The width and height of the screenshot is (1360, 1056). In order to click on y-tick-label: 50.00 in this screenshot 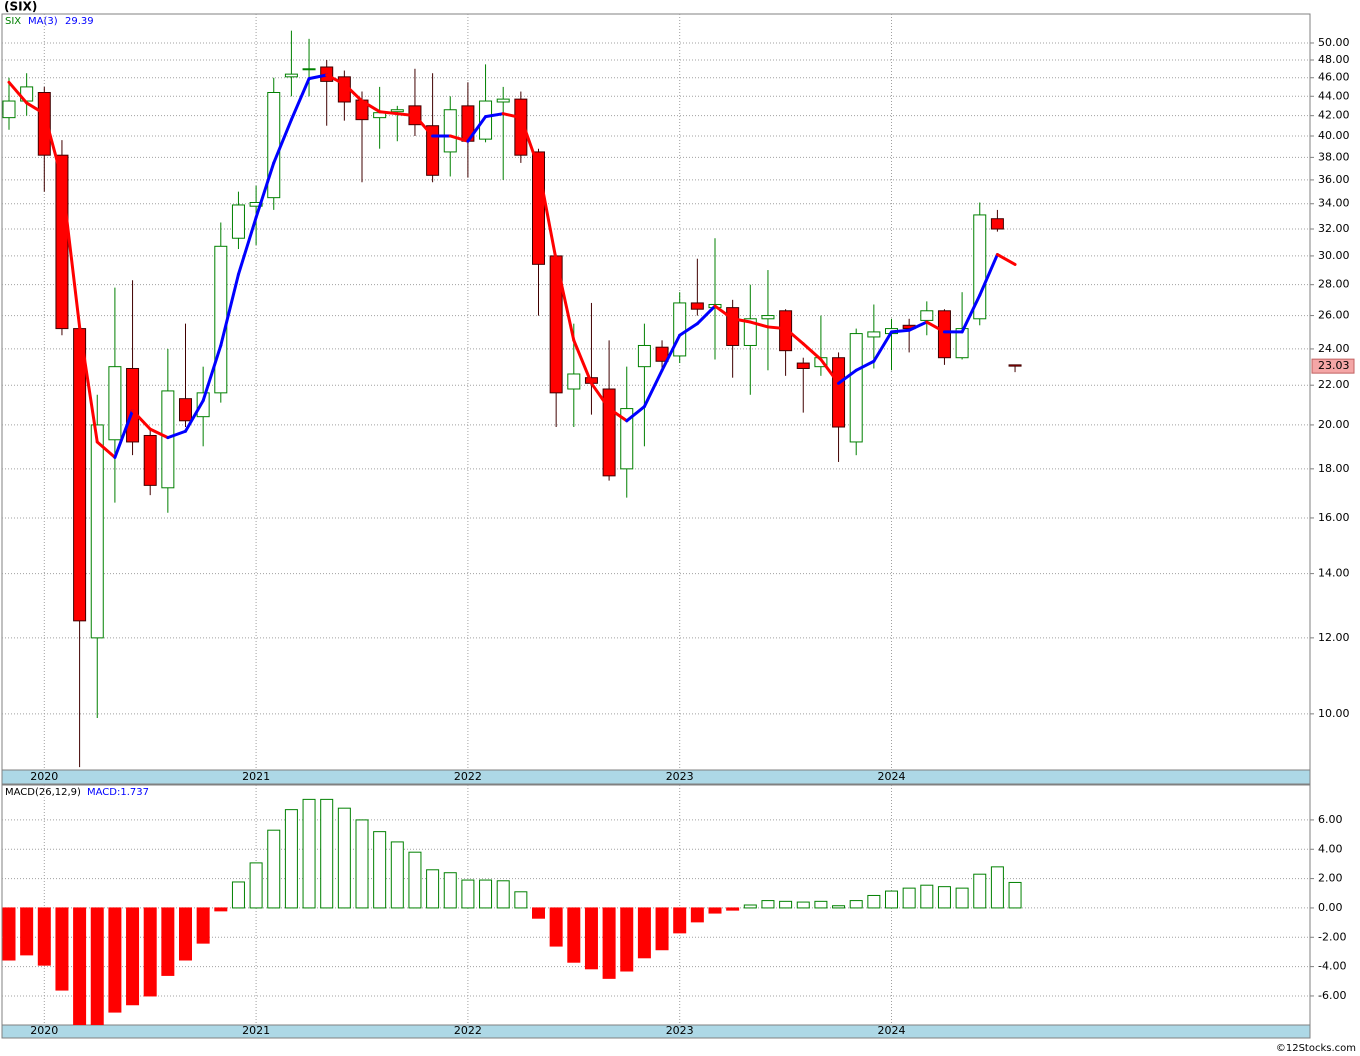, I will do `click(1334, 42)`.